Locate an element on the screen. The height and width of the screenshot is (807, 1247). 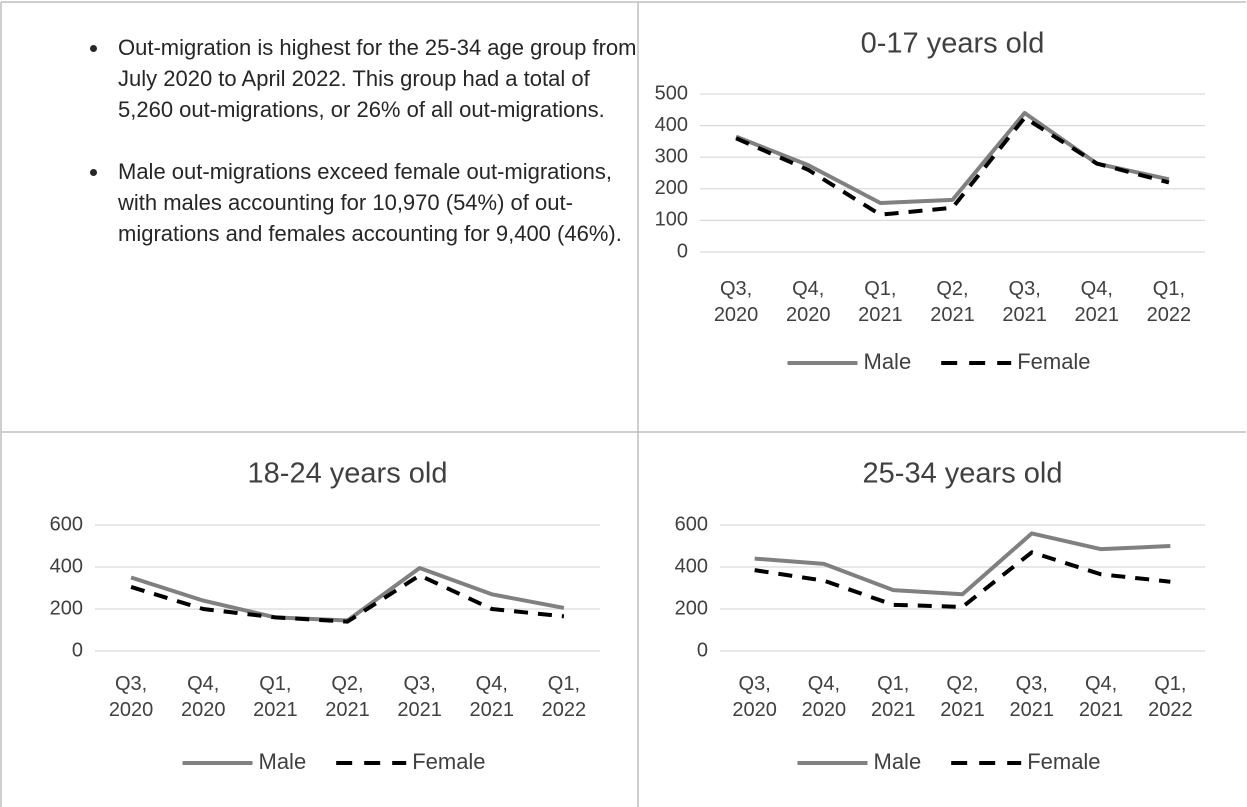
chart-title: 0-17 years old is located at coordinates (953, 44).